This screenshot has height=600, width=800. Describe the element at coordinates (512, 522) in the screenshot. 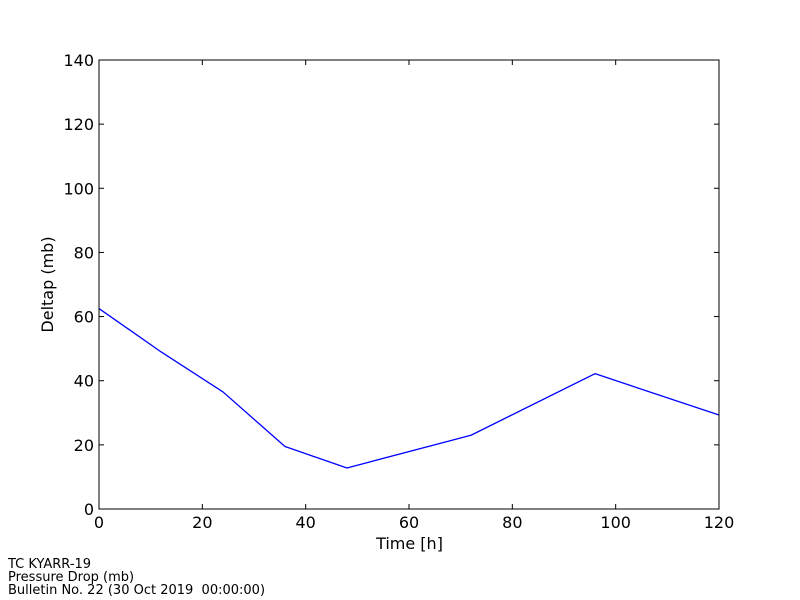

I see `x-tick-label: 80` at that location.